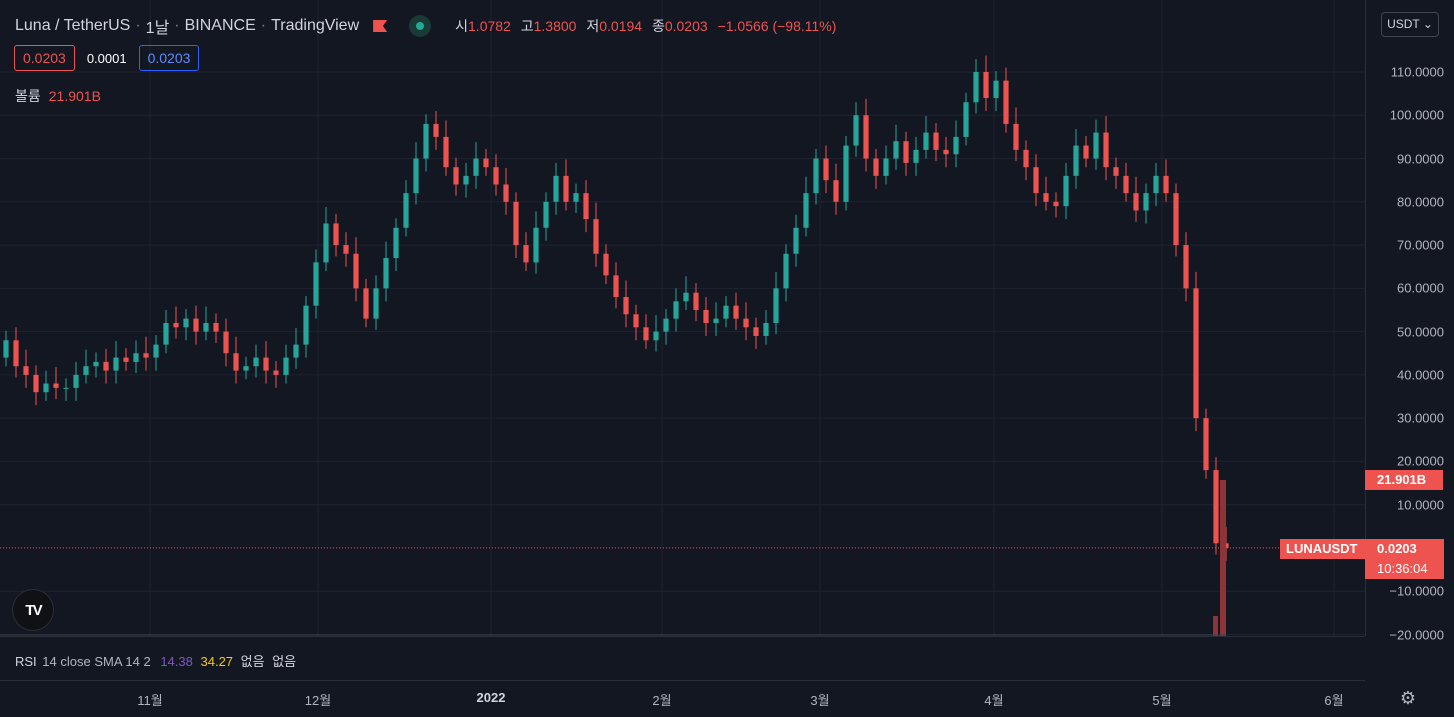  What do you see at coordinates (420, 26) in the screenshot?
I see `market-status-icon` at bounding box center [420, 26].